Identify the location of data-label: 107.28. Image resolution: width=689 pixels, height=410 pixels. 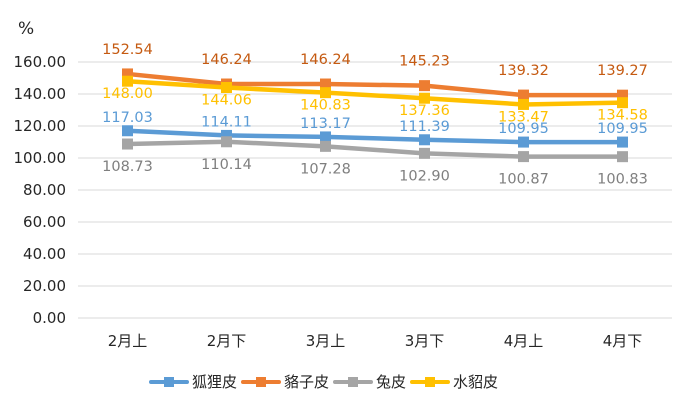
(325, 169).